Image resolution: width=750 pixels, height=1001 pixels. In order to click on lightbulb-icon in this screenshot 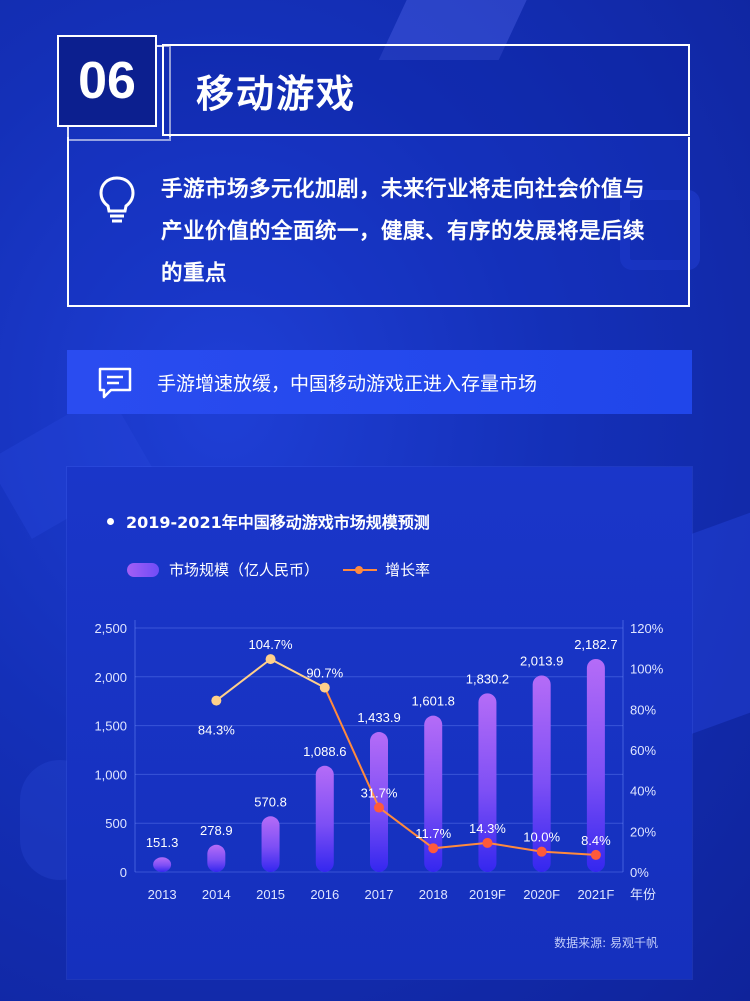, I will do `click(117, 199)`.